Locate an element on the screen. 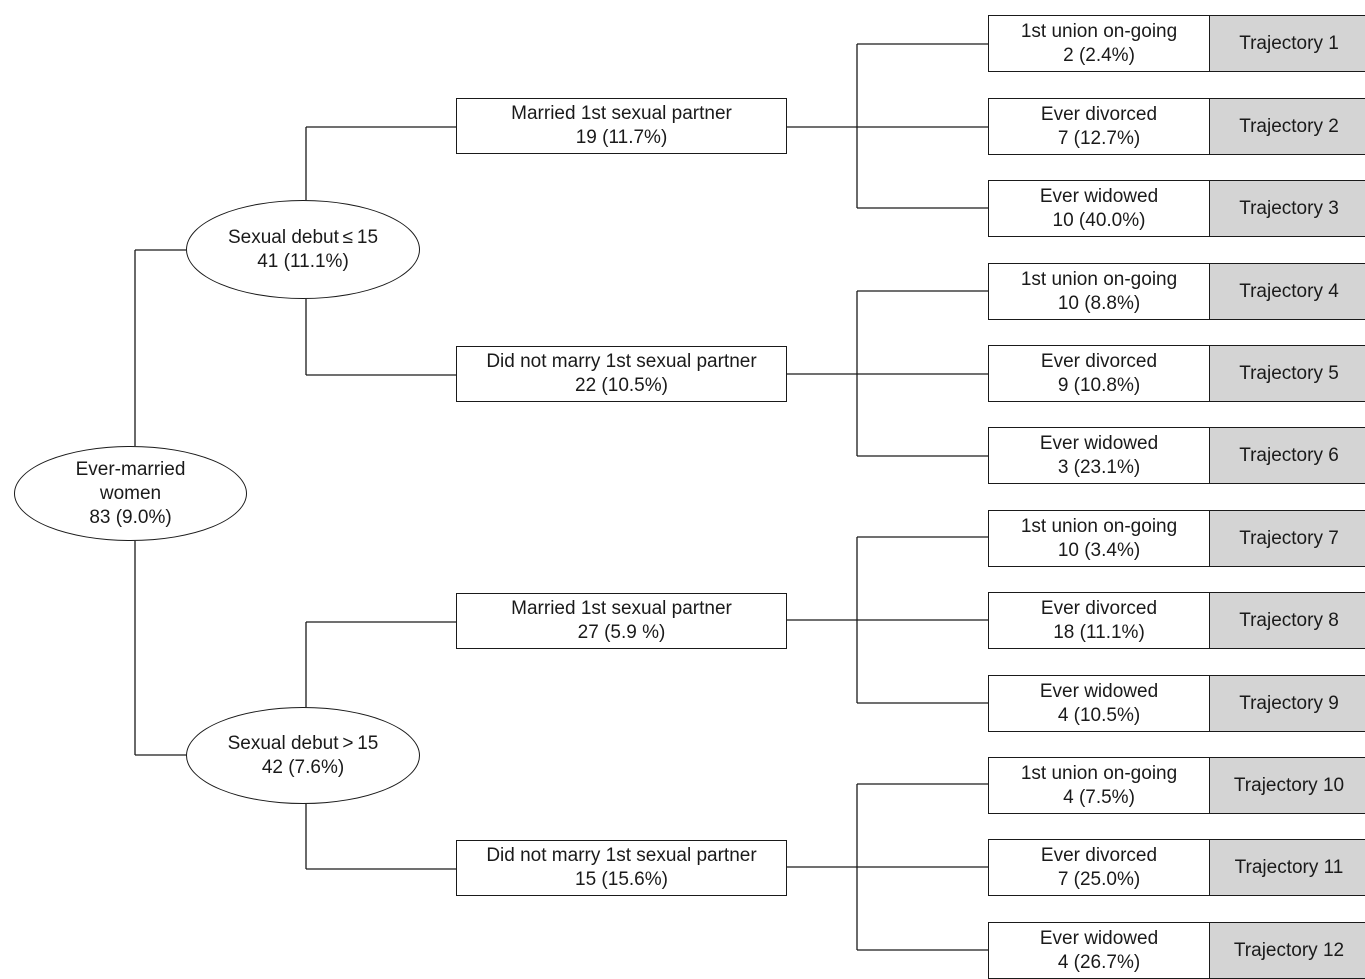 This screenshot has width=1365, height=979. outcome-node-10: 1st union on-going 4 (7.5%) is located at coordinates (1099, 785).